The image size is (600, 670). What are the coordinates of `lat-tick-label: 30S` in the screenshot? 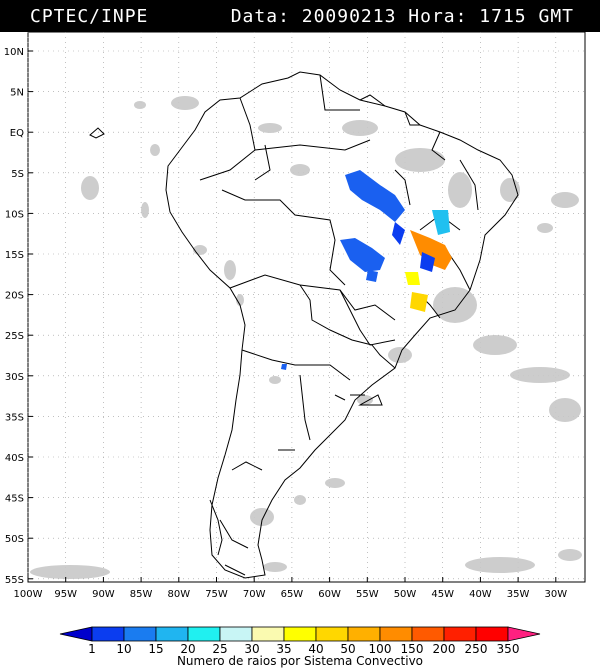 It's located at (14, 377).